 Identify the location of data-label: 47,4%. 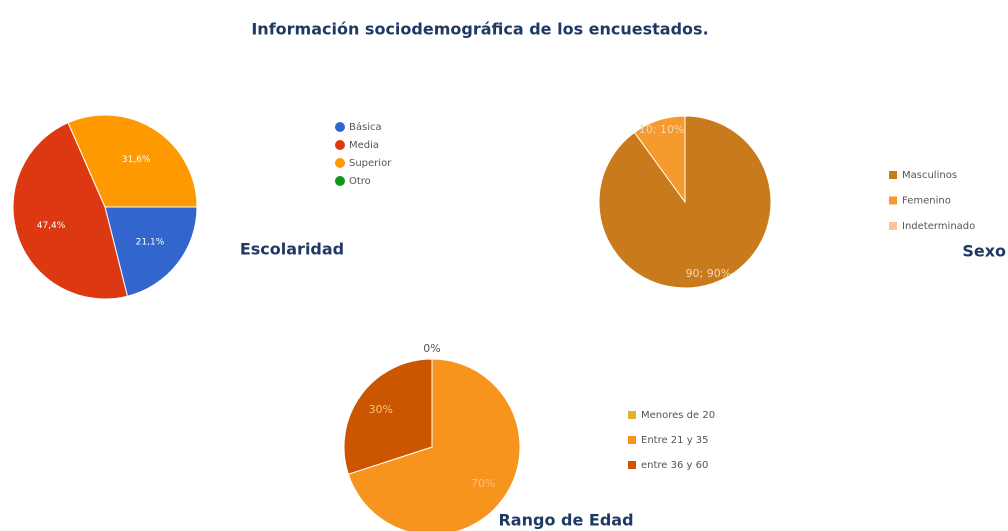
(51, 226).